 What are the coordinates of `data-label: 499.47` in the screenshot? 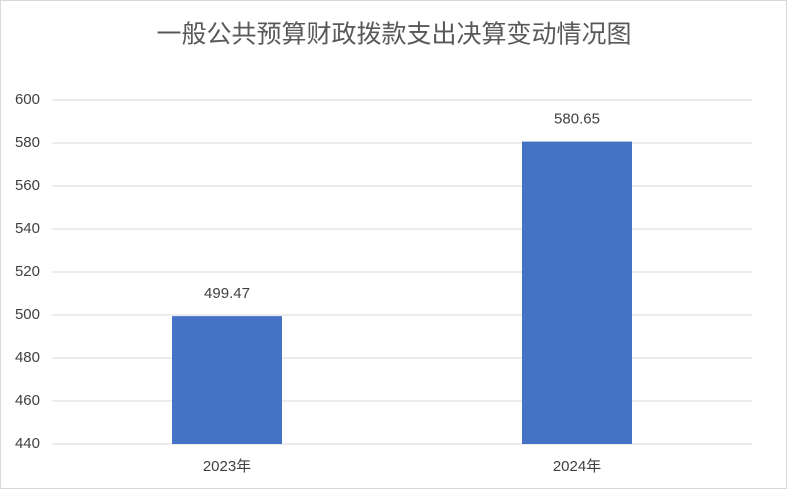 It's located at (227, 293).